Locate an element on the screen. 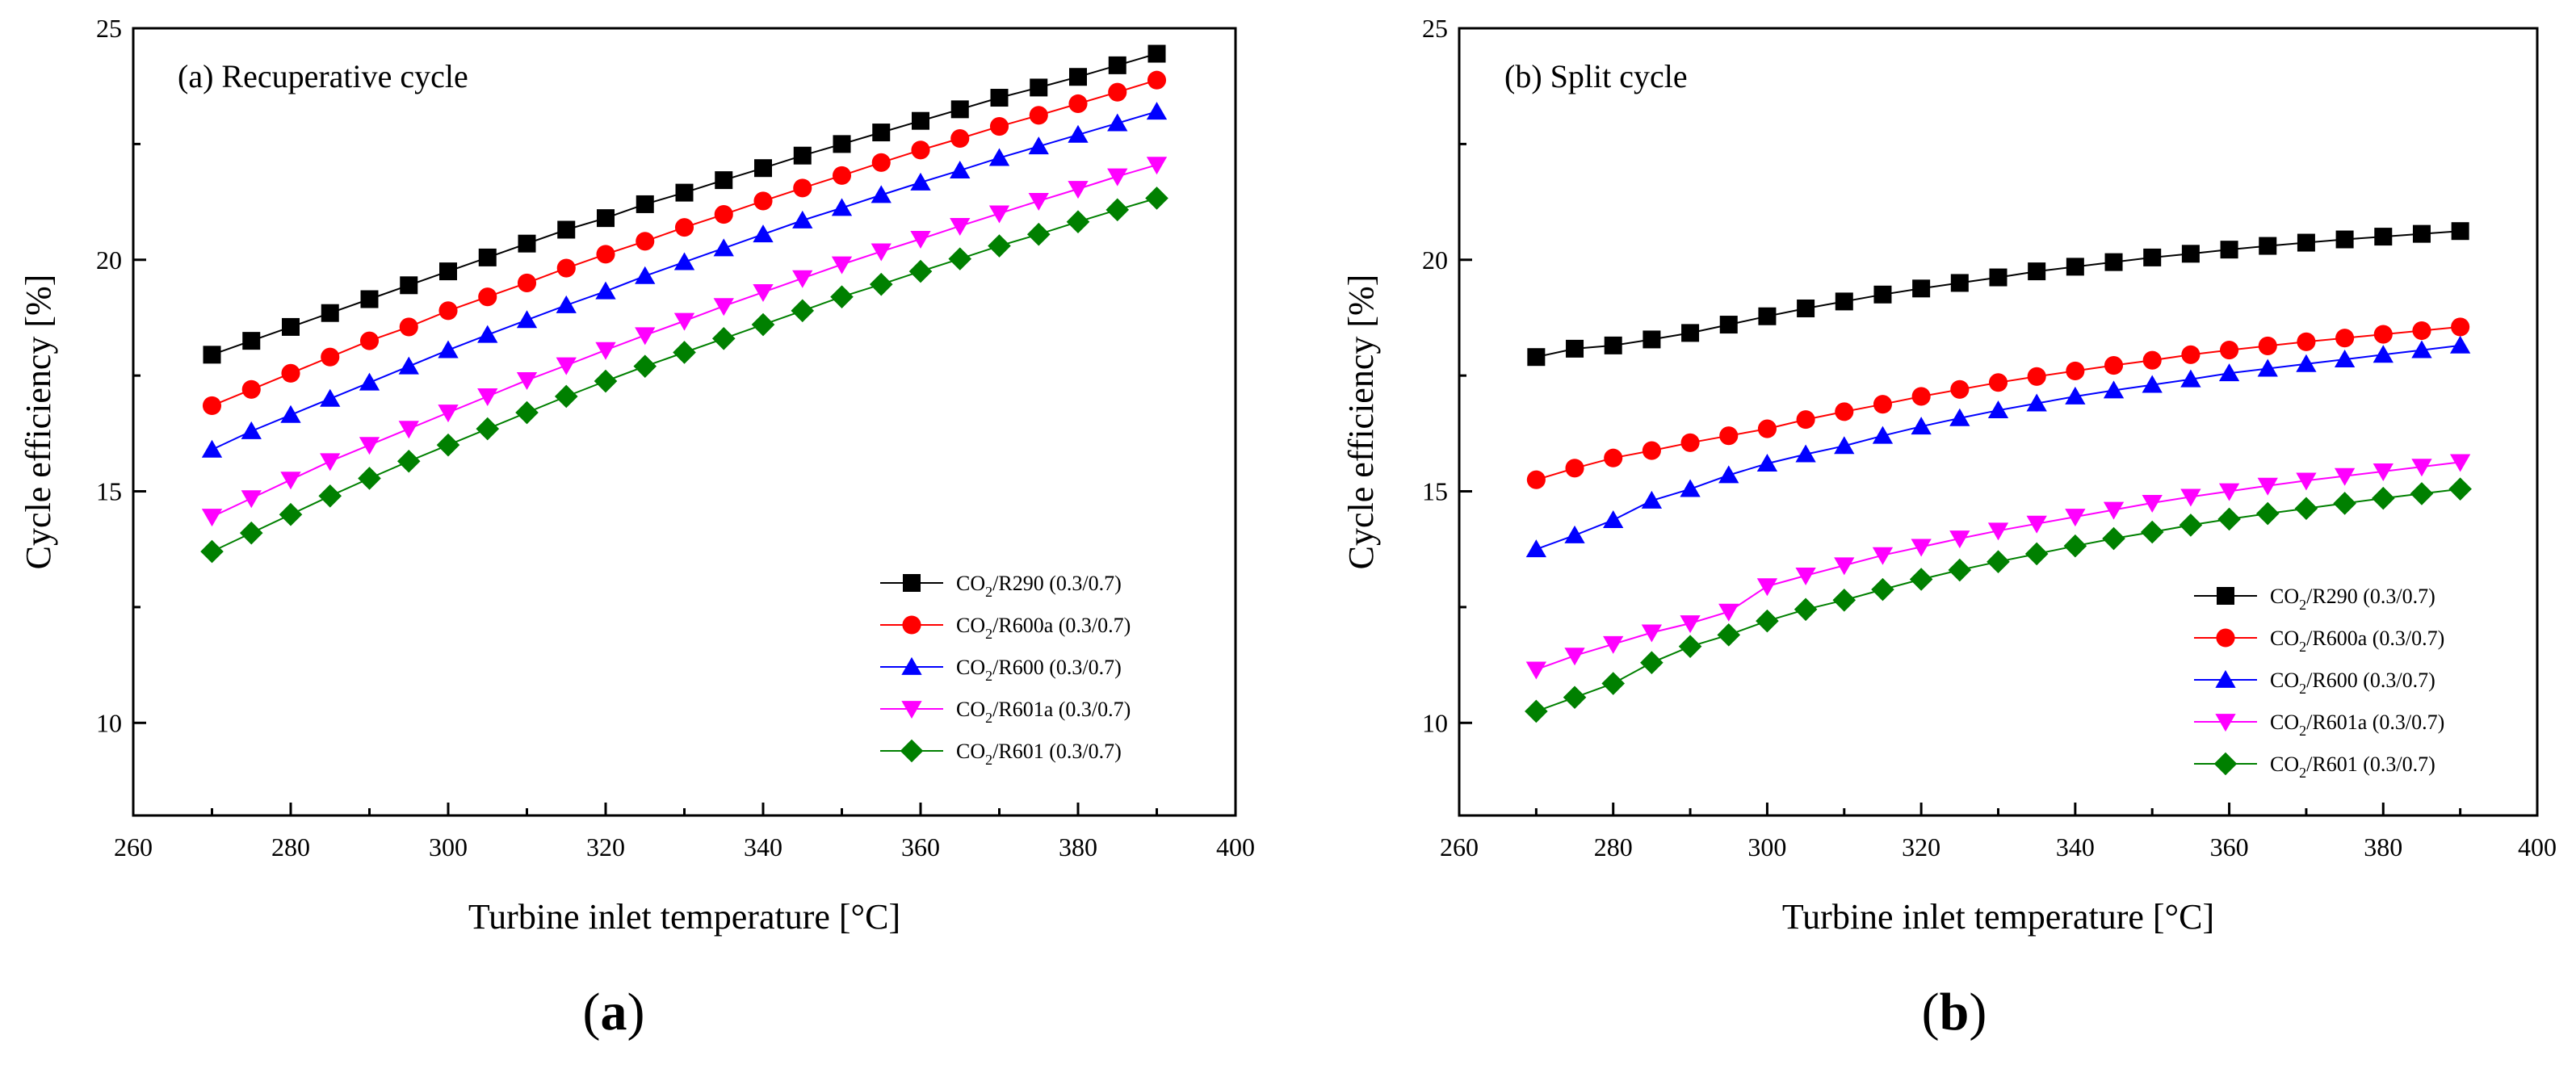 Image resolution: width=2576 pixels, height=1069 pixels. legend-label: CO2/R601a (0.3/0.7) is located at coordinates (2357, 725).